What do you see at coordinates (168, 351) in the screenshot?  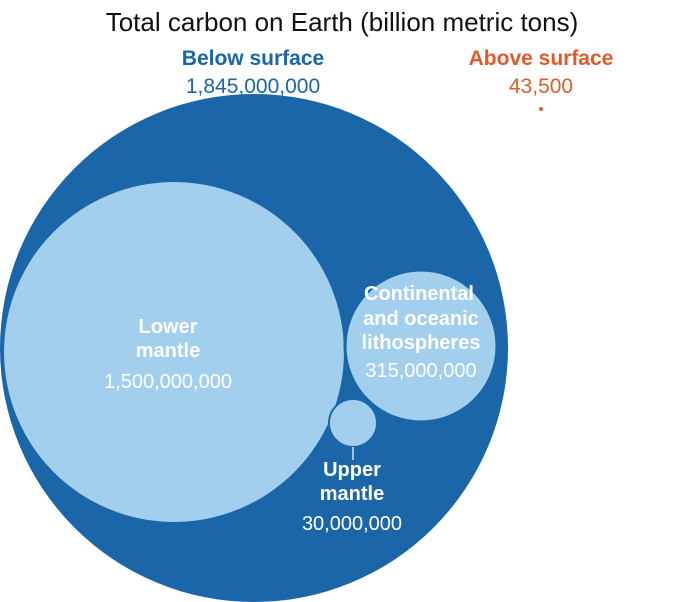 I see `lower-mantle-label-line-2: mantle` at bounding box center [168, 351].